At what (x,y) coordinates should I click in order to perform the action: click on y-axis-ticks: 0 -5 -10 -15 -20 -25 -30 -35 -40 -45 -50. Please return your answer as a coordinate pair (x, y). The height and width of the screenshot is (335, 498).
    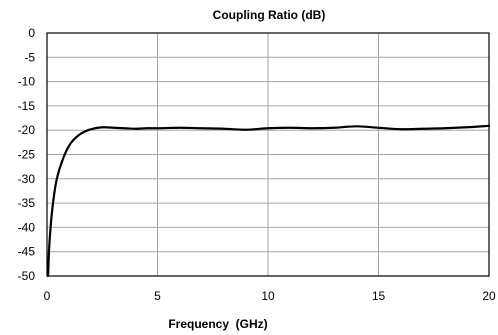
    Looking at the image, I should click on (27, 154).